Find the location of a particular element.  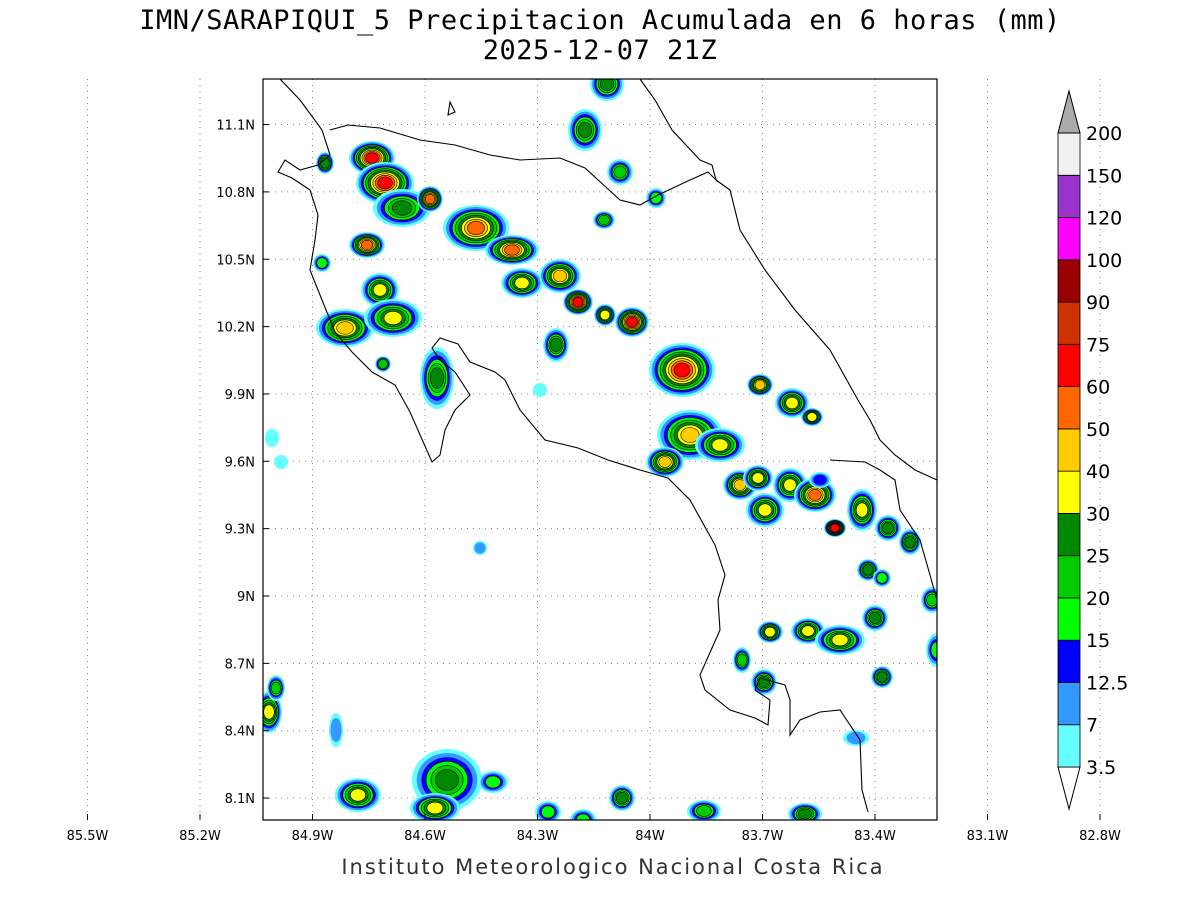

lon-tick-label: 82.8W is located at coordinates (1100, 836).